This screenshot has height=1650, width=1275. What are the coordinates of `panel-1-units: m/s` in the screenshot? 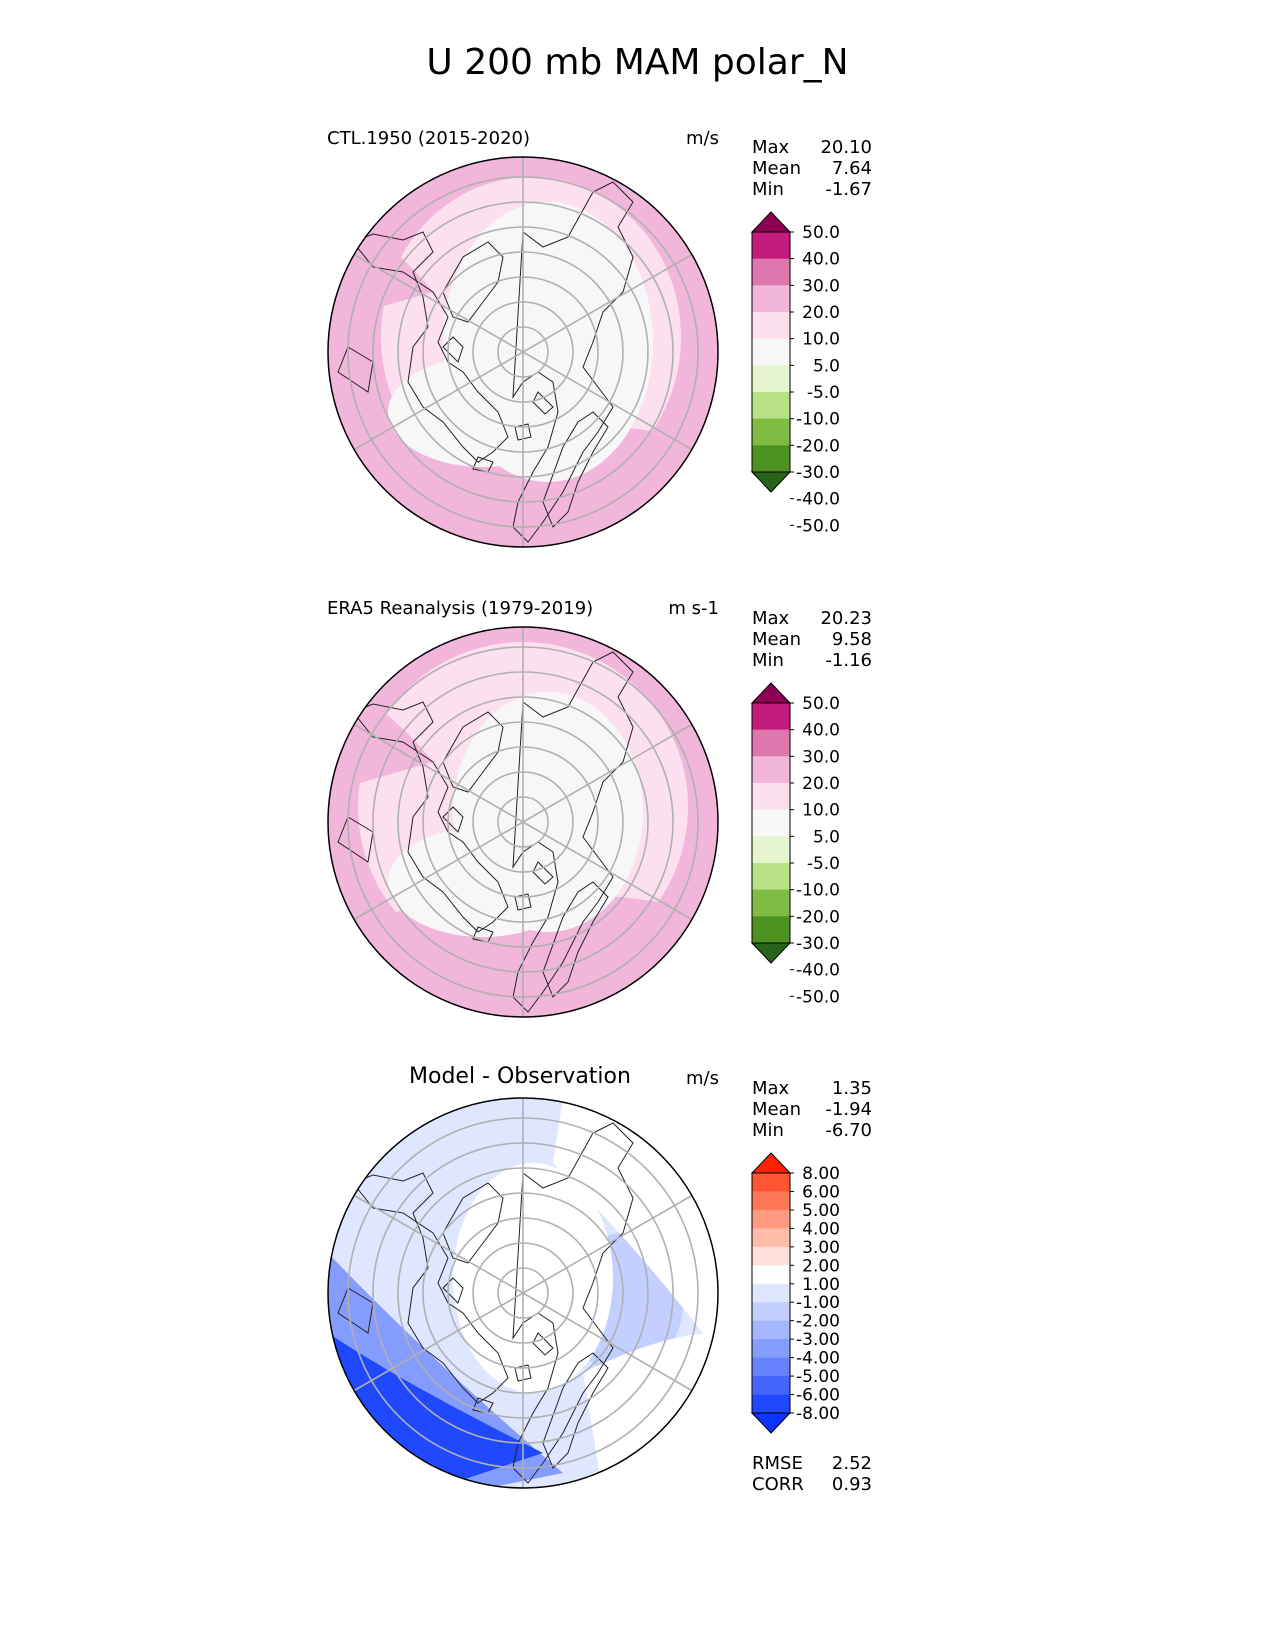 It's located at (702, 138).